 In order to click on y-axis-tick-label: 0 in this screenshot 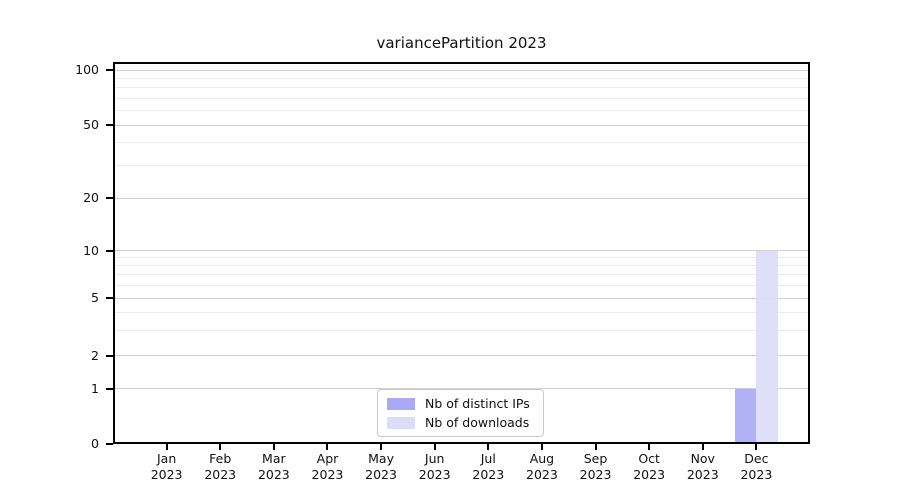, I will do `click(95, 443)`.